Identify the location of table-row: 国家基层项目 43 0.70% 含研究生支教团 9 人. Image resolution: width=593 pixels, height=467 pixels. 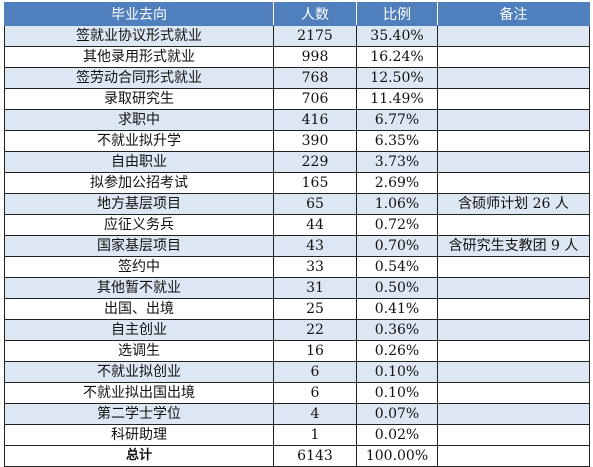
(297, 246).